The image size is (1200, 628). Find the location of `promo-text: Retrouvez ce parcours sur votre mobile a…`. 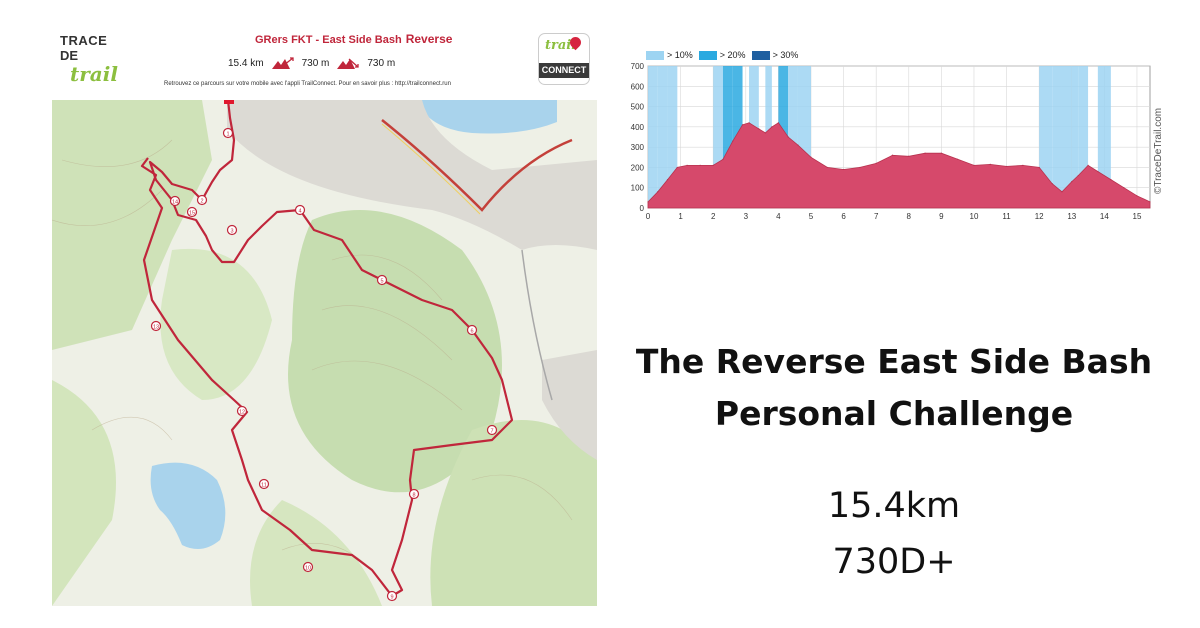

promo-text: Retrouvez ce parcours sur votre mobile a… is located at coordinates (307, 84).